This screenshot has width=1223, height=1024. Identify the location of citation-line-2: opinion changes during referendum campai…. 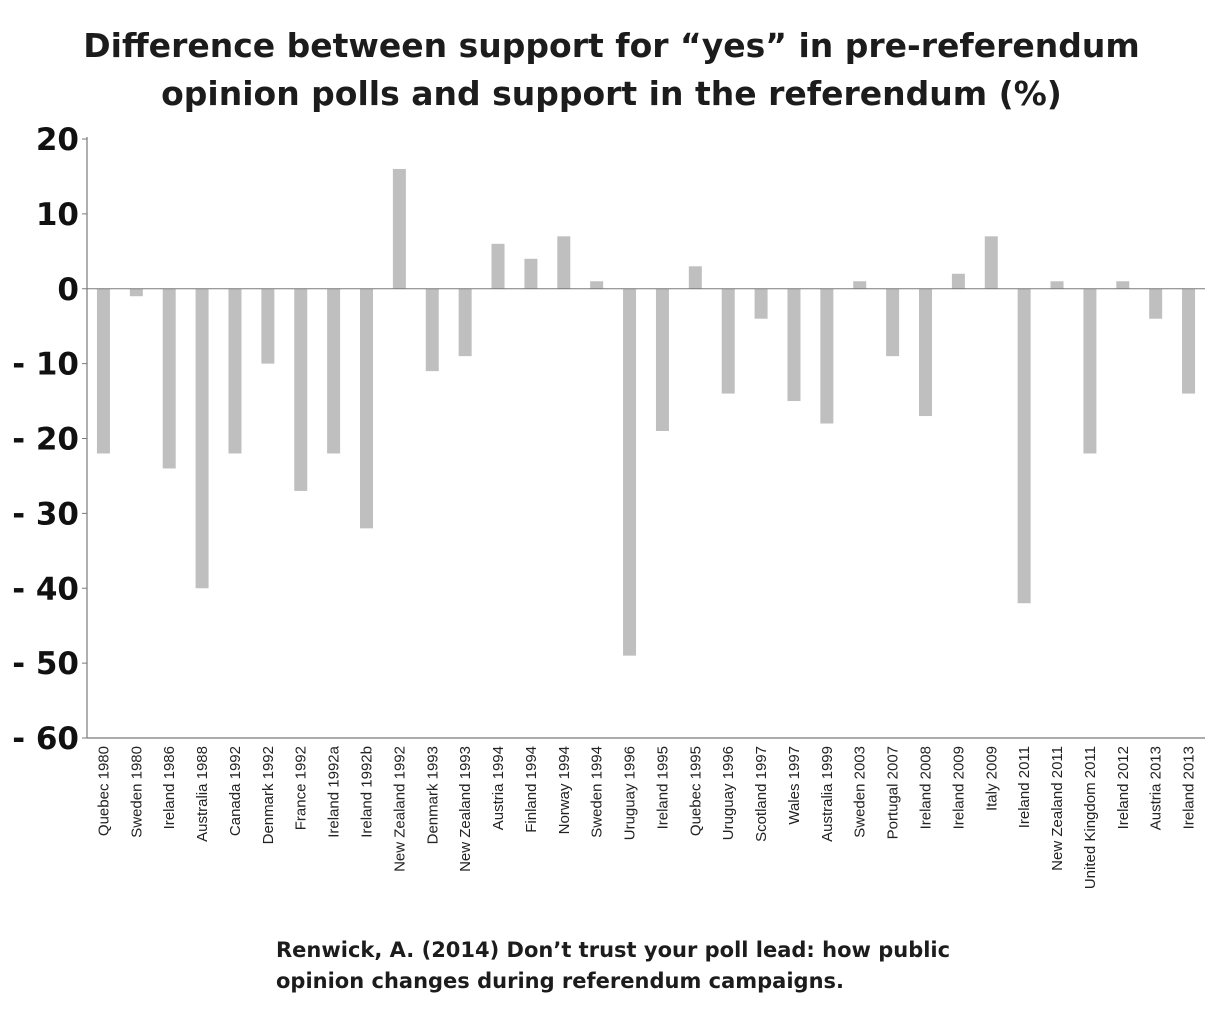
(560, 981).